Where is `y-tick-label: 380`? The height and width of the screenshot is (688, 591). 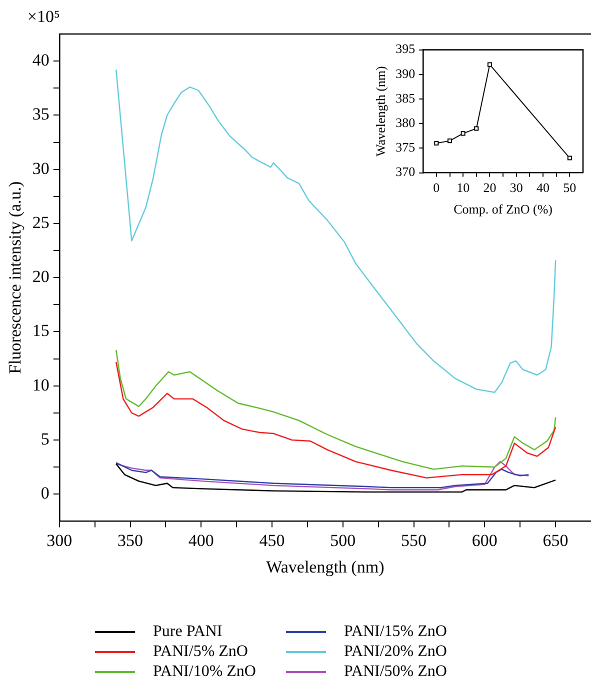
y-tick-label: 380 is located at coordinates (406, 122).